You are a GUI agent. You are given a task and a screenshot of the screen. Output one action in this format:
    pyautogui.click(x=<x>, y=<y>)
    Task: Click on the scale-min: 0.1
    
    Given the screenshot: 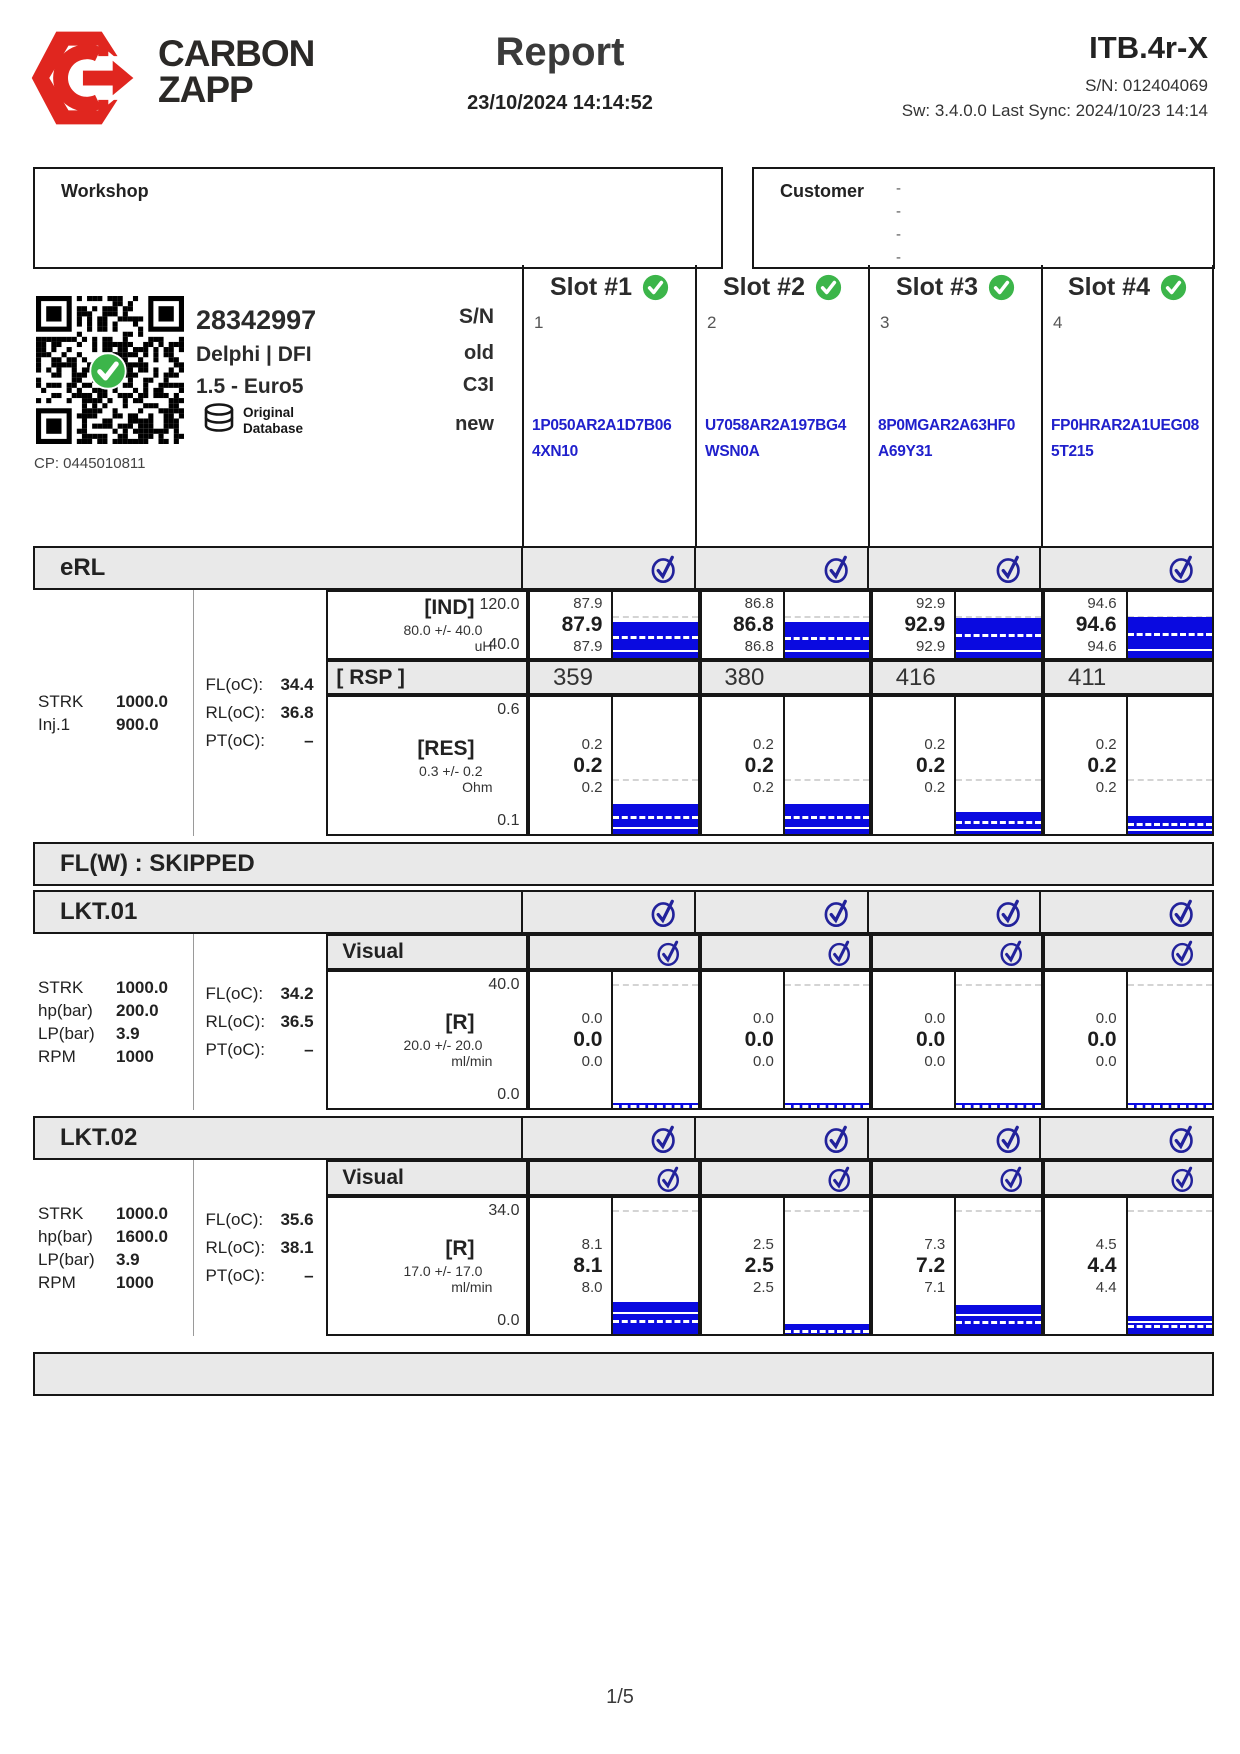 What is the action you would take?
    pyautogui.click(x=508, y=820)
    